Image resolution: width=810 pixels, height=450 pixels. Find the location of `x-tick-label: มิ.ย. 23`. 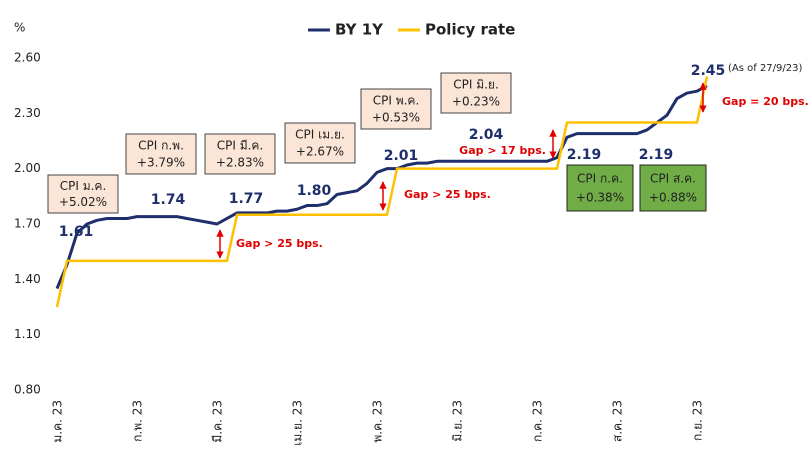

x-tick-label: มิ.ย. 23 is located at coordinates (458, 421).